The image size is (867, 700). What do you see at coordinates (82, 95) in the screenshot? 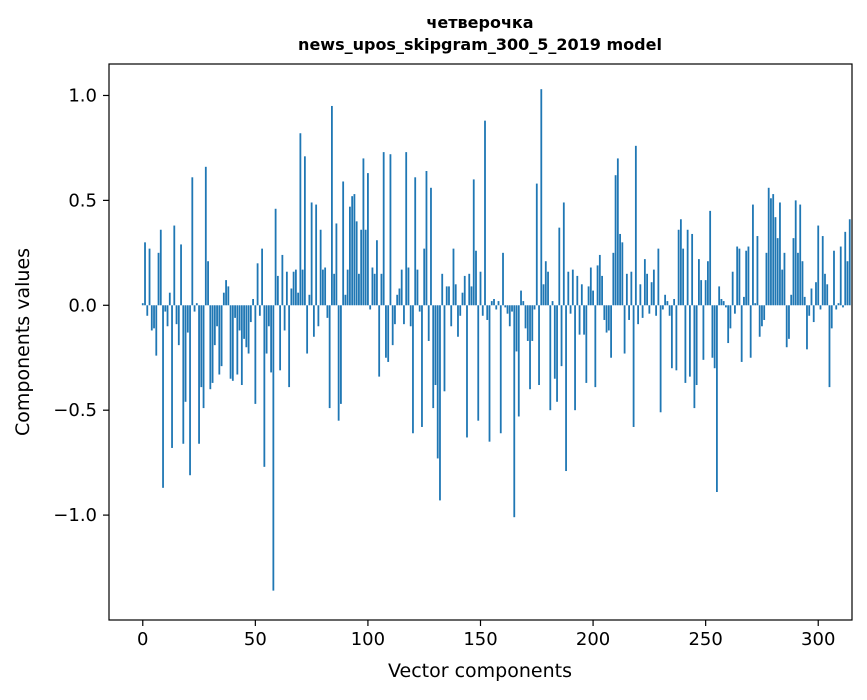
I see `y-tick-label: 1.0` at bounding box center [82, 95].